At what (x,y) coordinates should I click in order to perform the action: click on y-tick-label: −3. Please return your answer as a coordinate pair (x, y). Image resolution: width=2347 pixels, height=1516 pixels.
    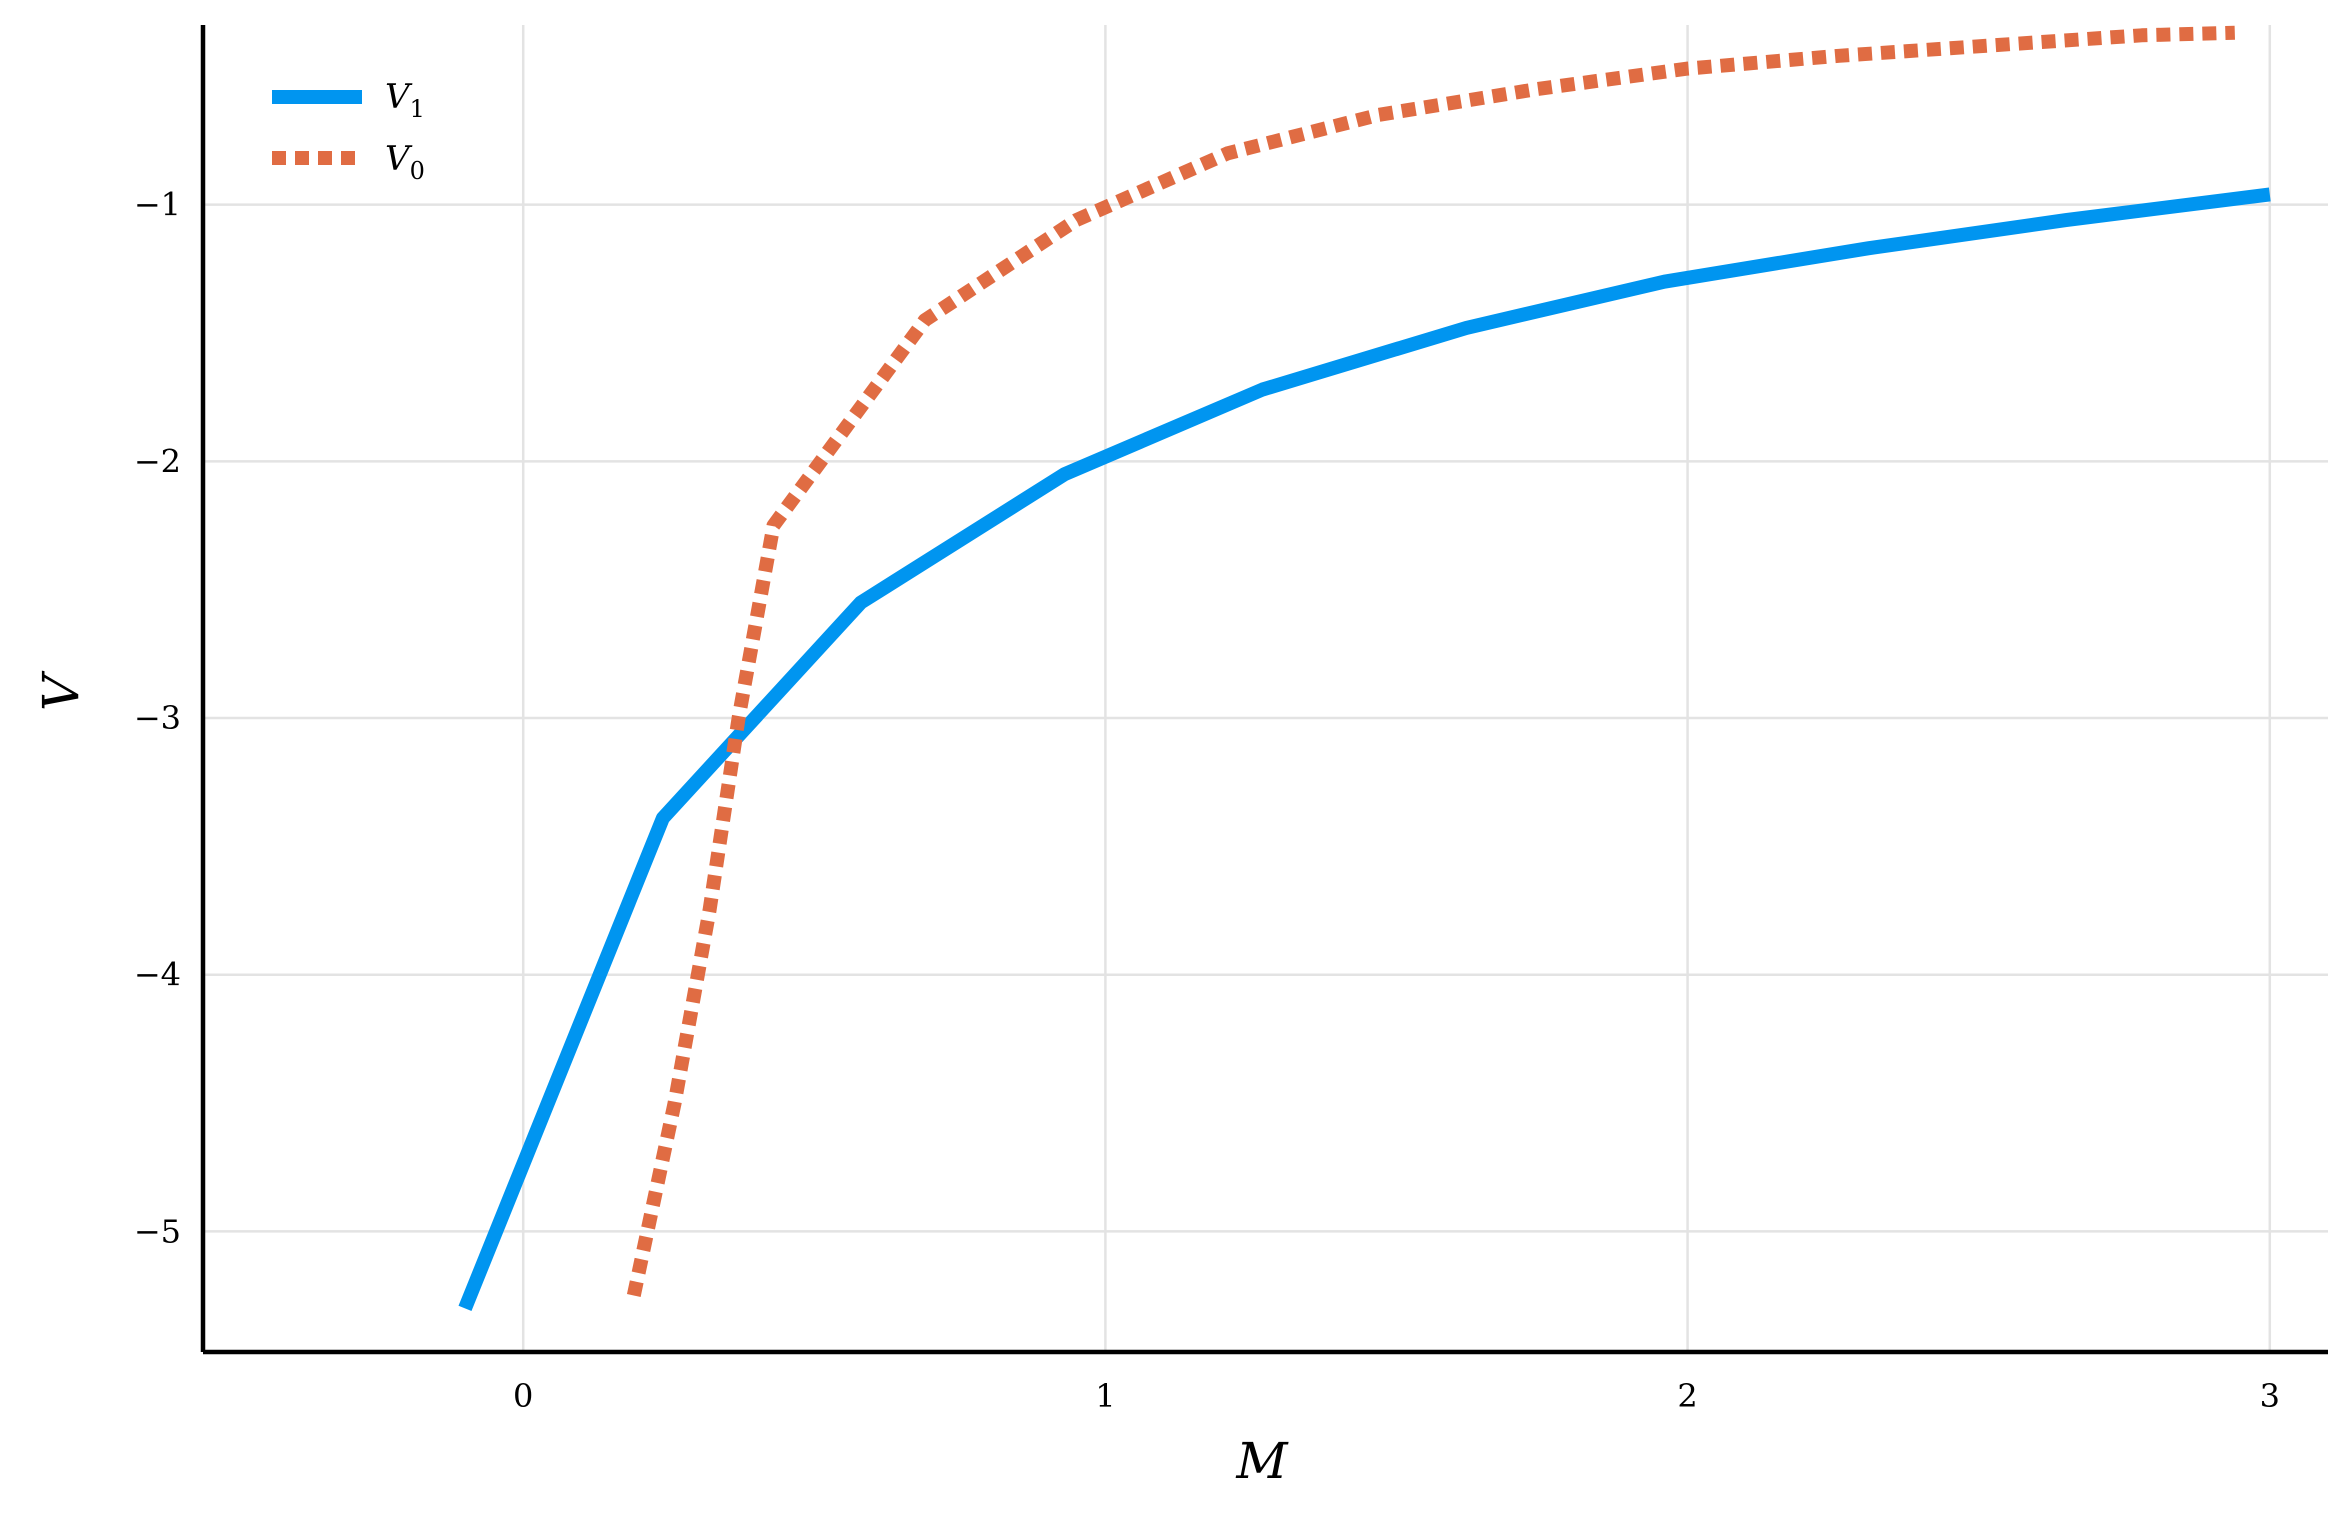
    Looking at the image, I should click on (157, 718).